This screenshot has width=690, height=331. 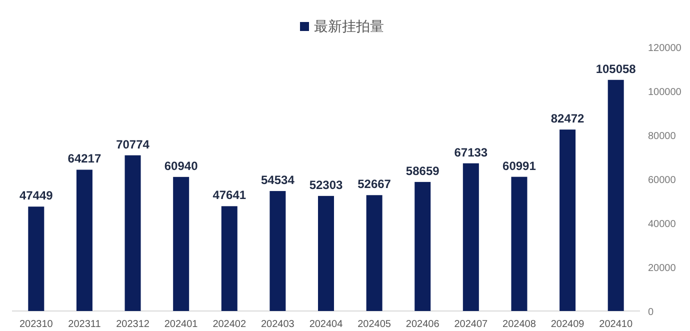 What do you see at coordinates (519, 324) in the screenshot?
I see `x-tick-label: 202408` at bounding box center [519, 324].